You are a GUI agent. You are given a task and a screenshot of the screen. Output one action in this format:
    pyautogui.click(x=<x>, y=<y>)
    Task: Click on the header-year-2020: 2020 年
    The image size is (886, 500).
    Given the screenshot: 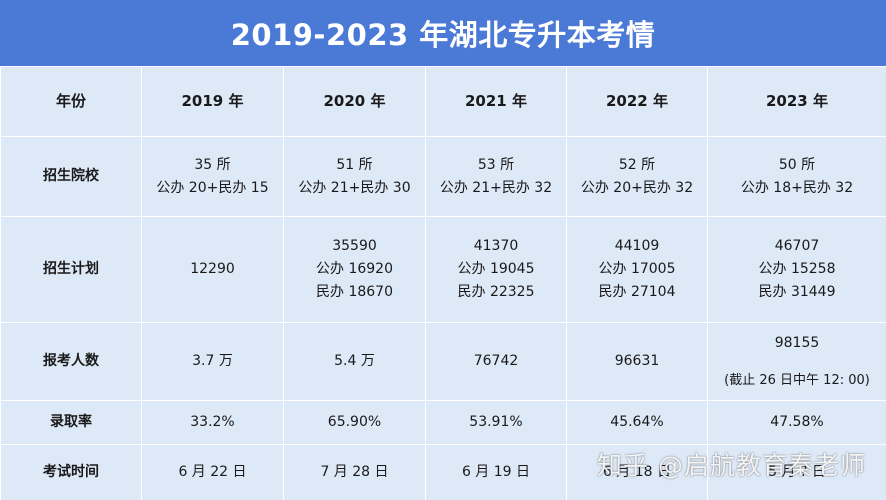 What is the action you would take?
    pyautogui.click(x=354, y=101)
    